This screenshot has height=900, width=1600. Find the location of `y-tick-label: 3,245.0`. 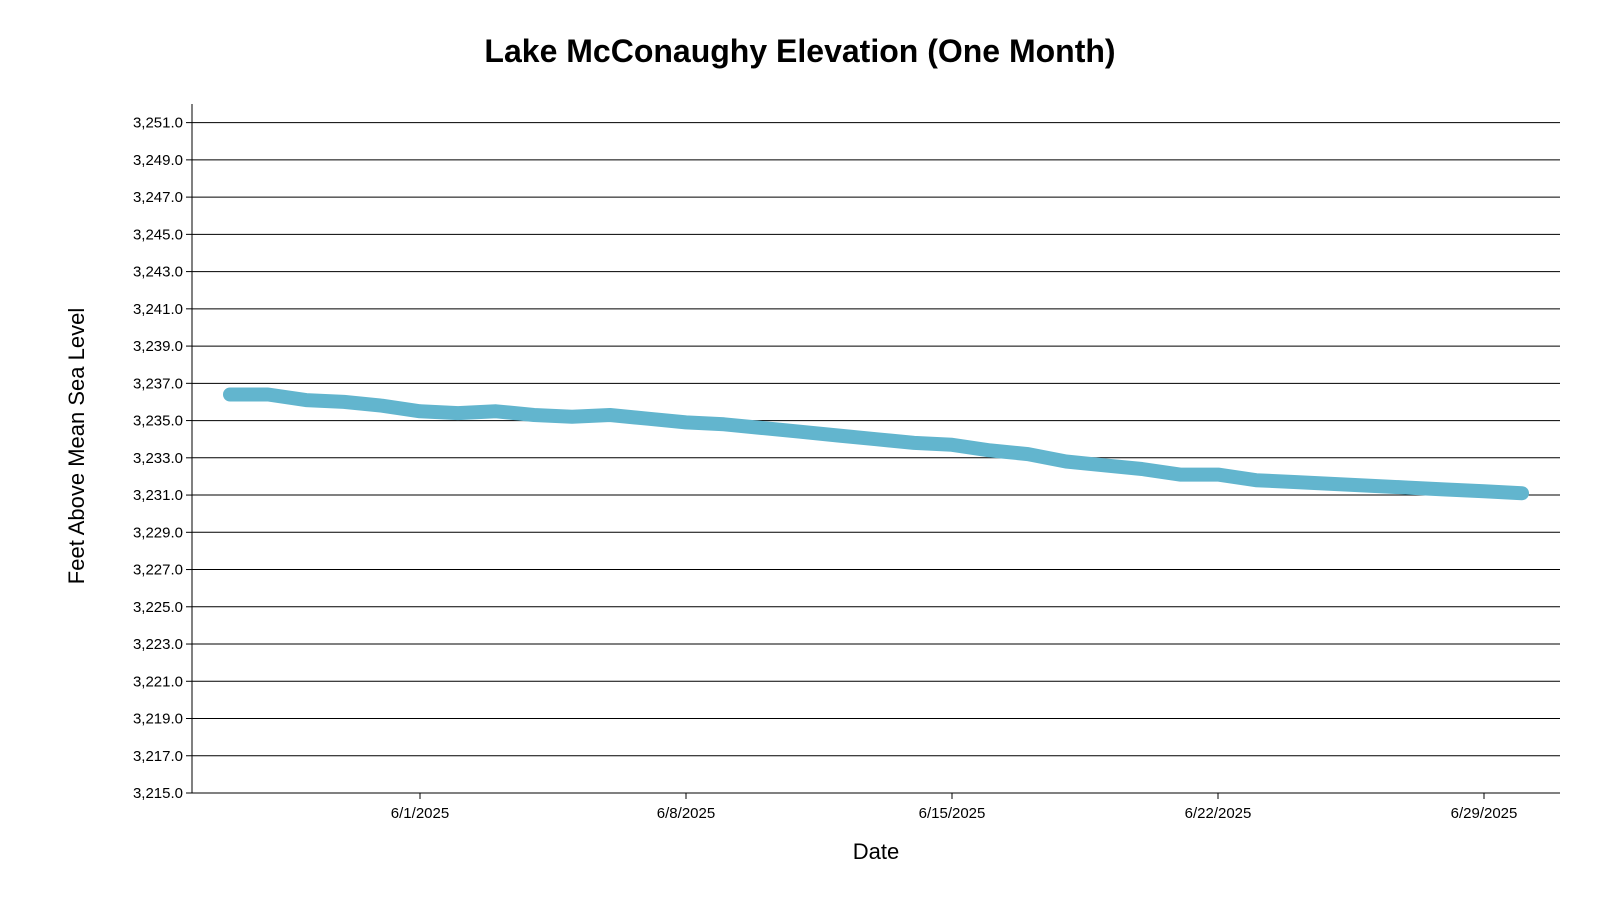

y-tick-label: 3,245.0 is located at coordinates (158, 234).